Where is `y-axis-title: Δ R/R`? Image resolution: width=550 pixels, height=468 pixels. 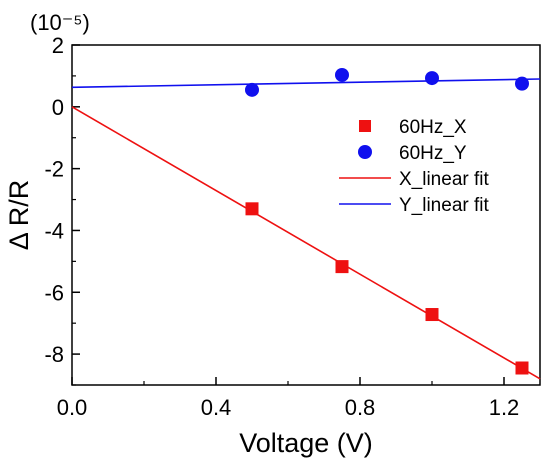
y-axis-title: Δ R/R is located at coordinates (19, 215).